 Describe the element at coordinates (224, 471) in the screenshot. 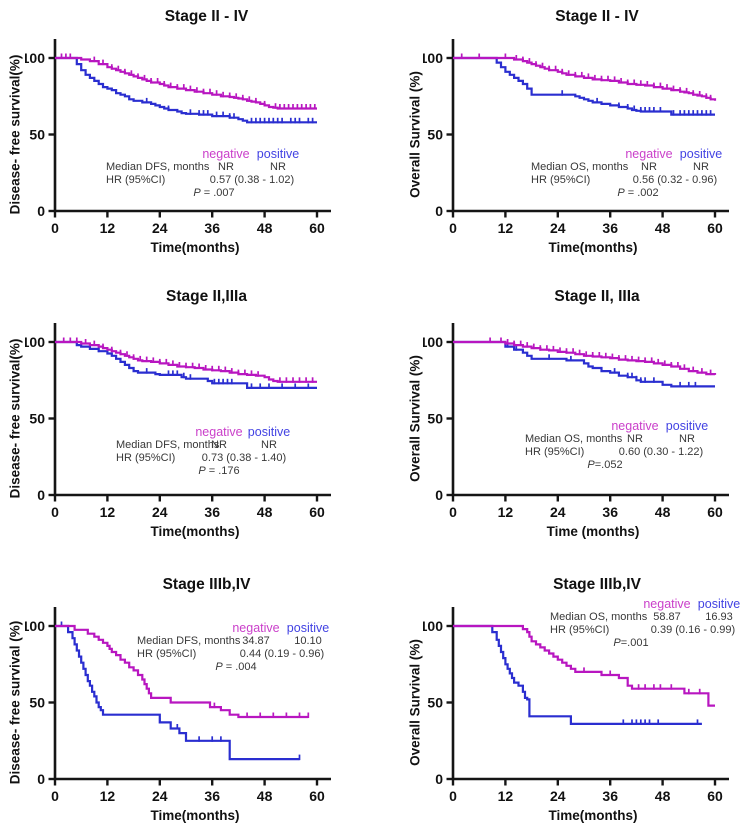

I see `p-value: = .176` at that location.